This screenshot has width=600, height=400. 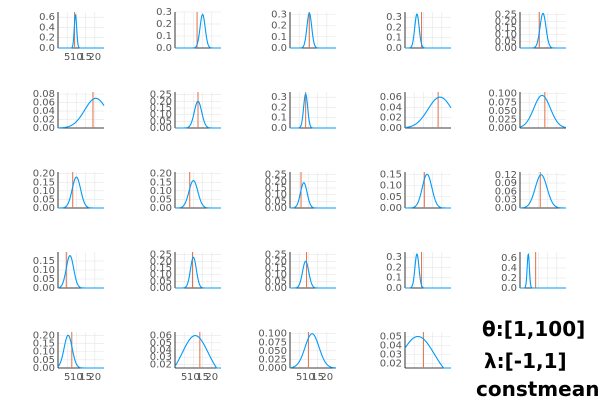 What do you see at coordinates (68, 191) in the screenshot?
I see `subplot-11: 0.000.050.100.150.20` at bounding box center [68, 191].